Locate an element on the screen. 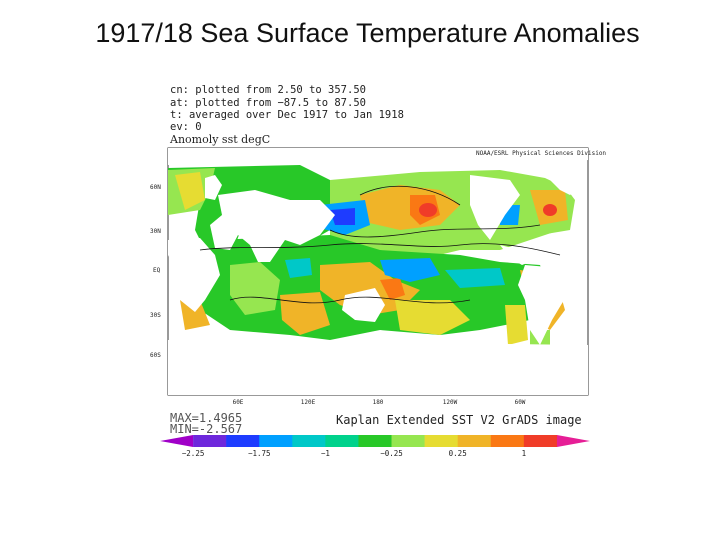 This screenshot has width=720, height=540. header-line: cn: plotted from 2.50 to 357.50 is located at coordinates (268, 90).